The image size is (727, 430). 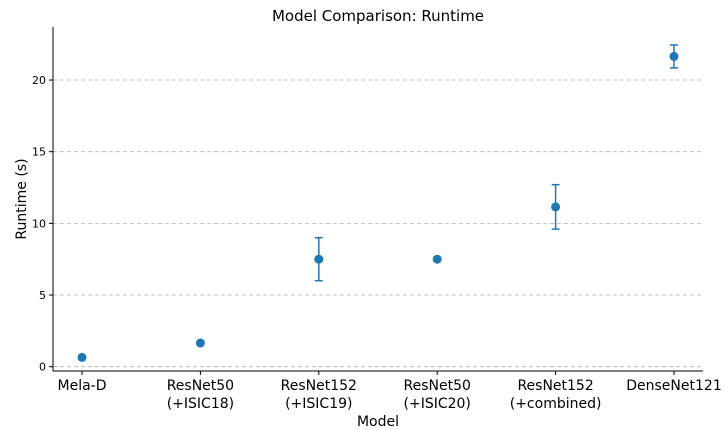 What do you see at coordinates (39, 152) in the screenshot?
I see `y-tick-label: 15` at bounding box center [39, 152].